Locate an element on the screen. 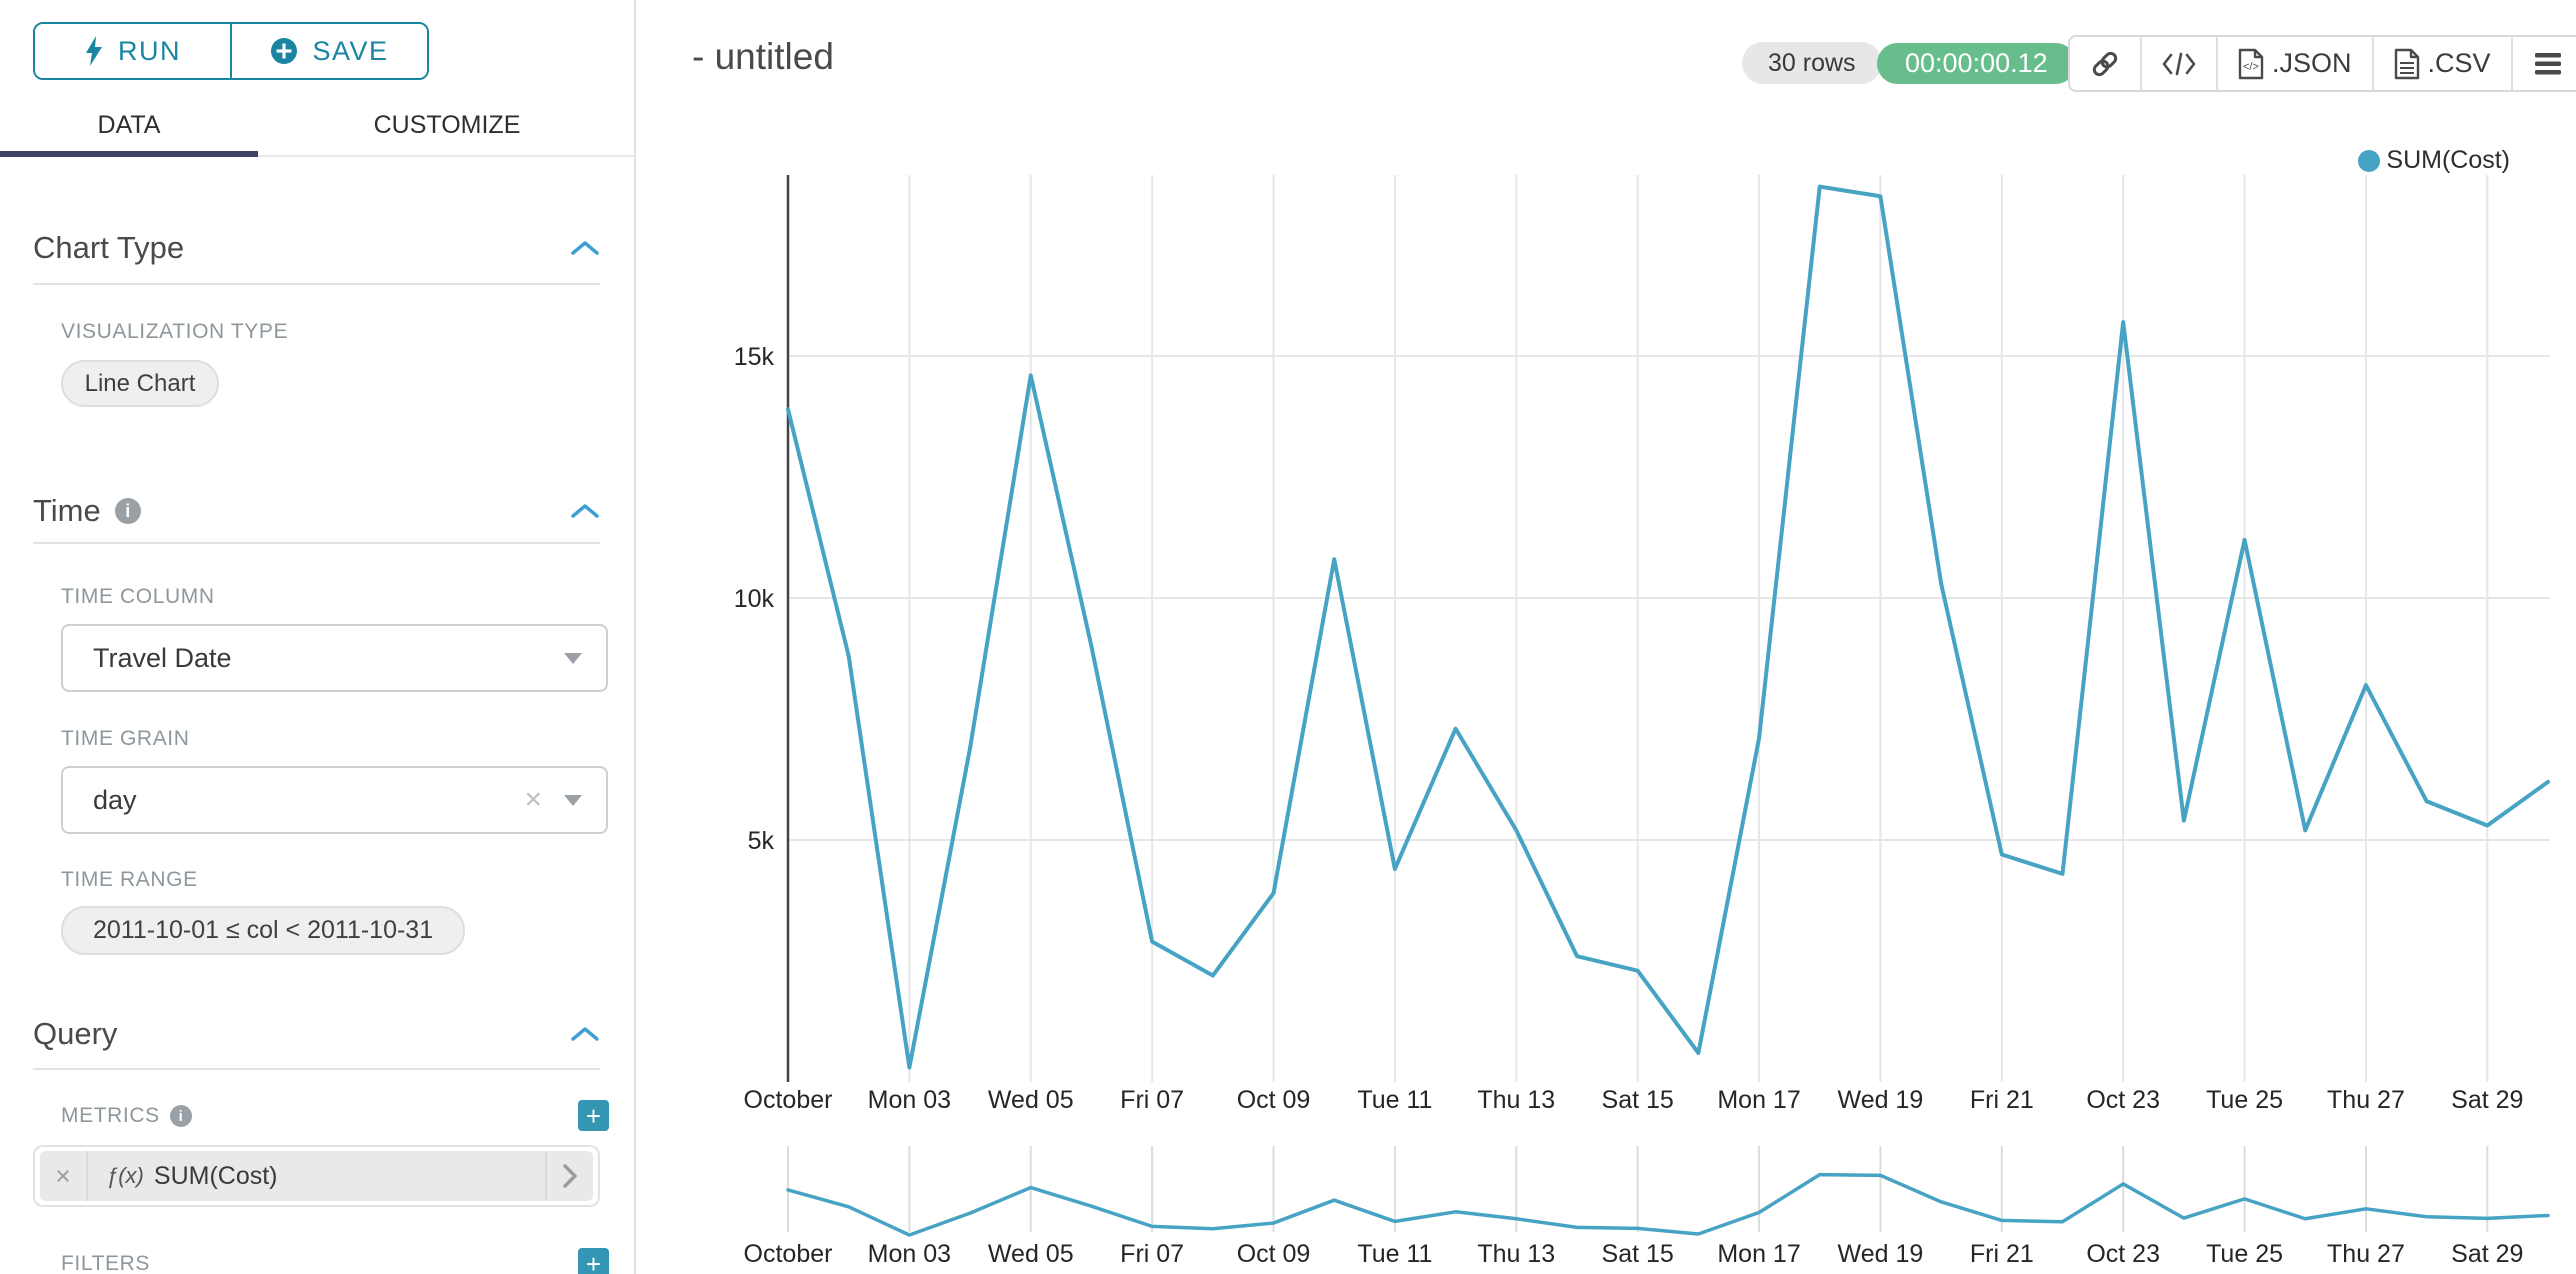 The width and height of the screenshot is (2576, 1274). chart-menu-button is located at coordinates (2543, 63).